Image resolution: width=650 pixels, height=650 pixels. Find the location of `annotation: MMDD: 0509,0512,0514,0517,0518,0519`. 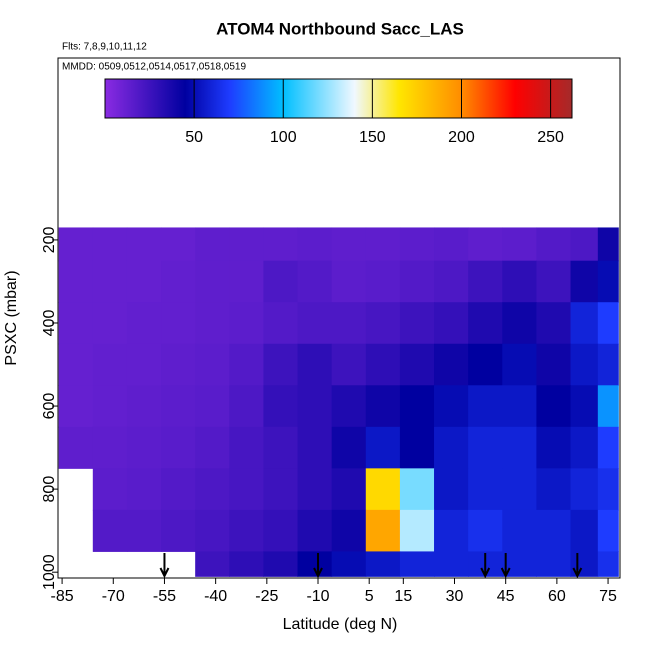

annotation: MMDD: 0509,0512,0514,0517,0518,0519 is located at coordinates (154, 67).